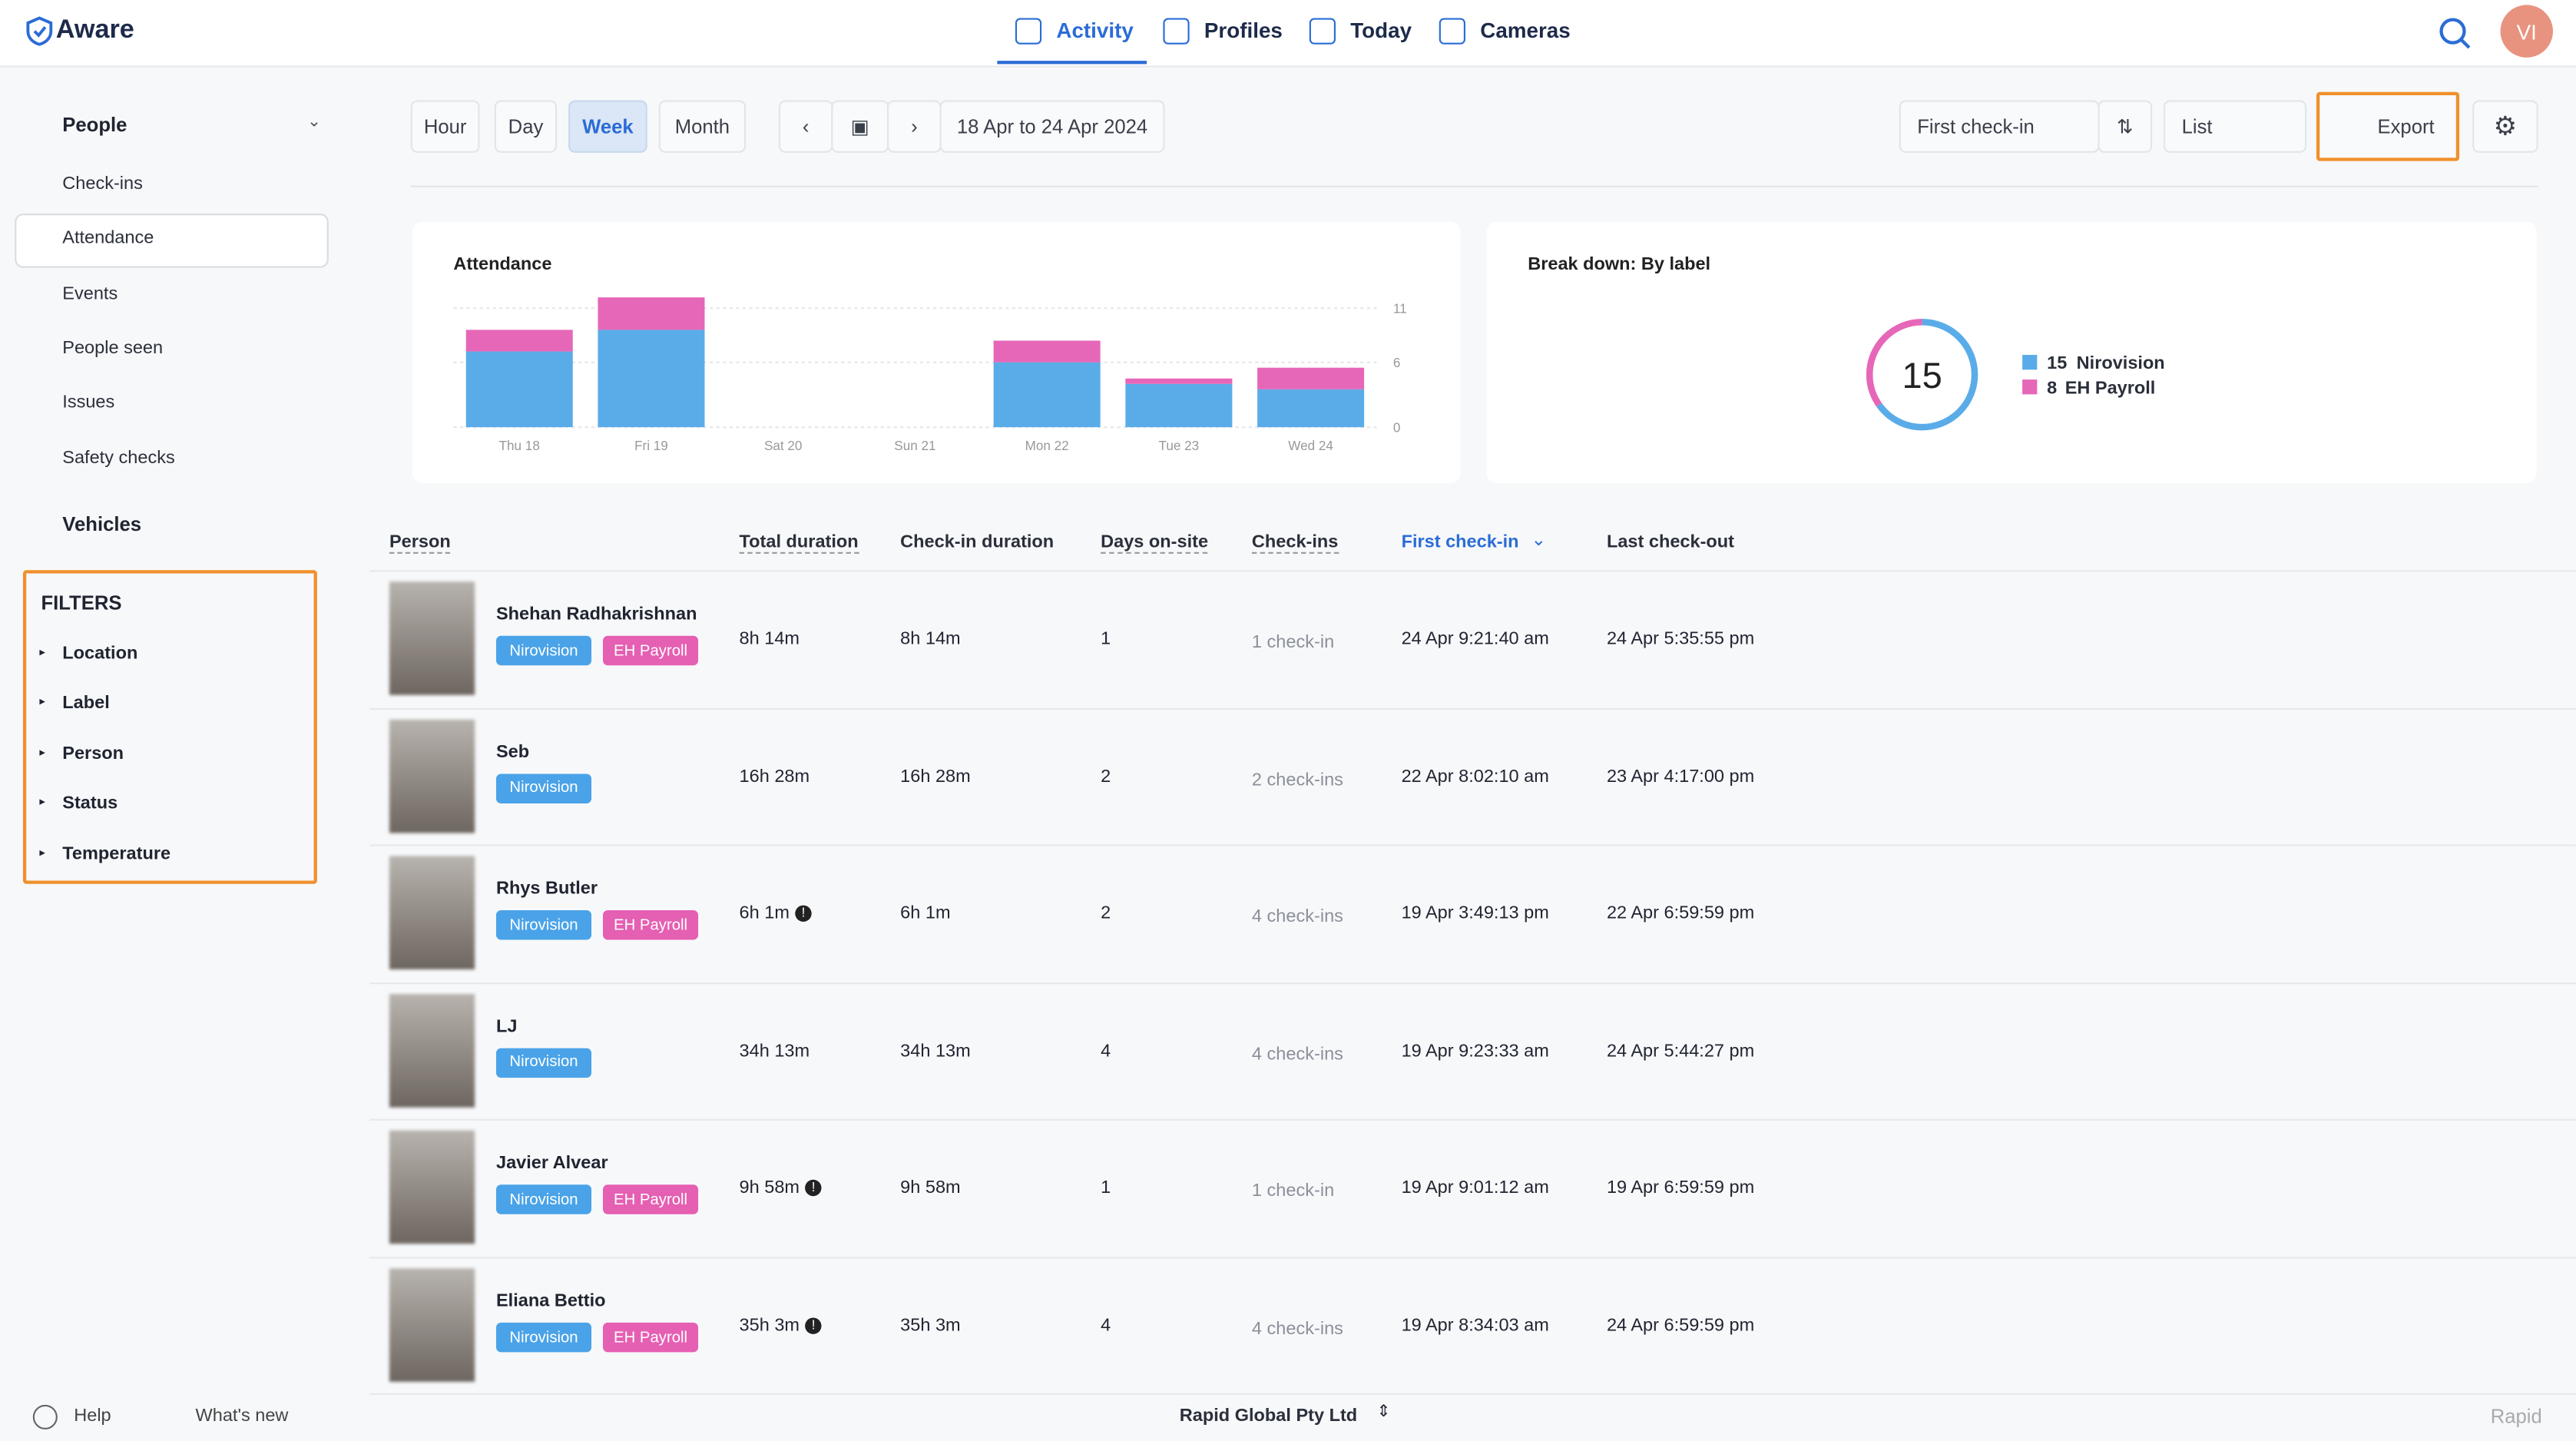 The width and height of the screenshot is (2576, 1441). I want to click on filter-item: Person, so click(93, 754).